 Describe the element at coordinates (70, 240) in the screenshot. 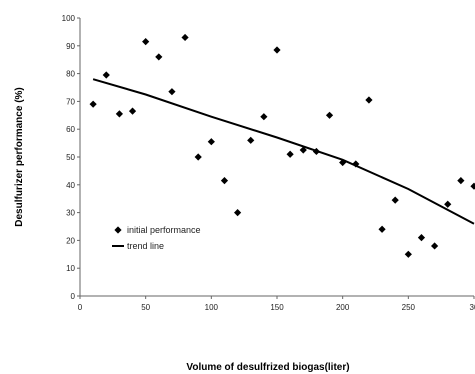

I see `y-tick-label: 20` at that location.